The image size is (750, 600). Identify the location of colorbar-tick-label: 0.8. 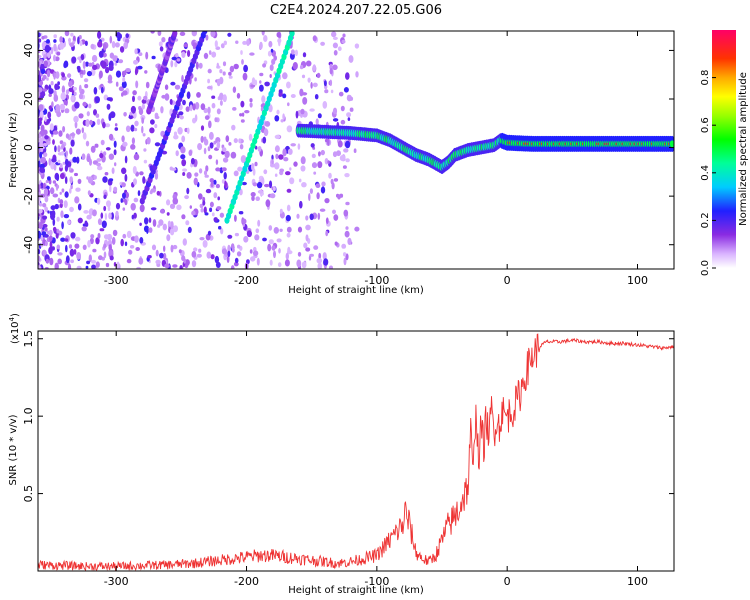
(705, 78).